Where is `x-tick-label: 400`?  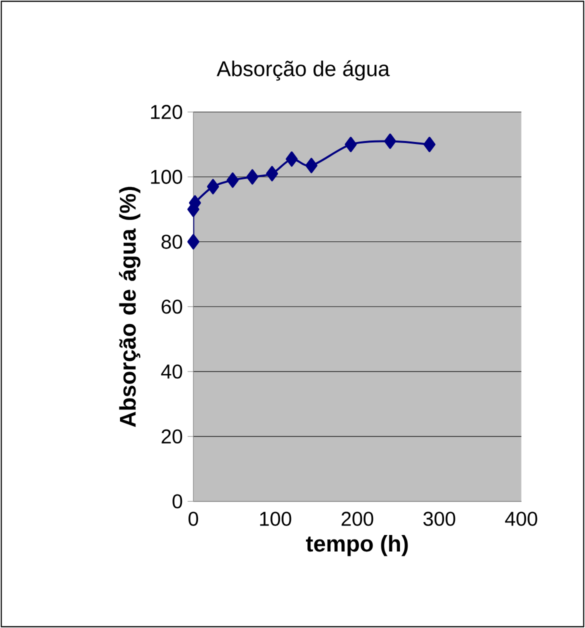 x-tick-label: 400 is located at coordinates (521, 519).